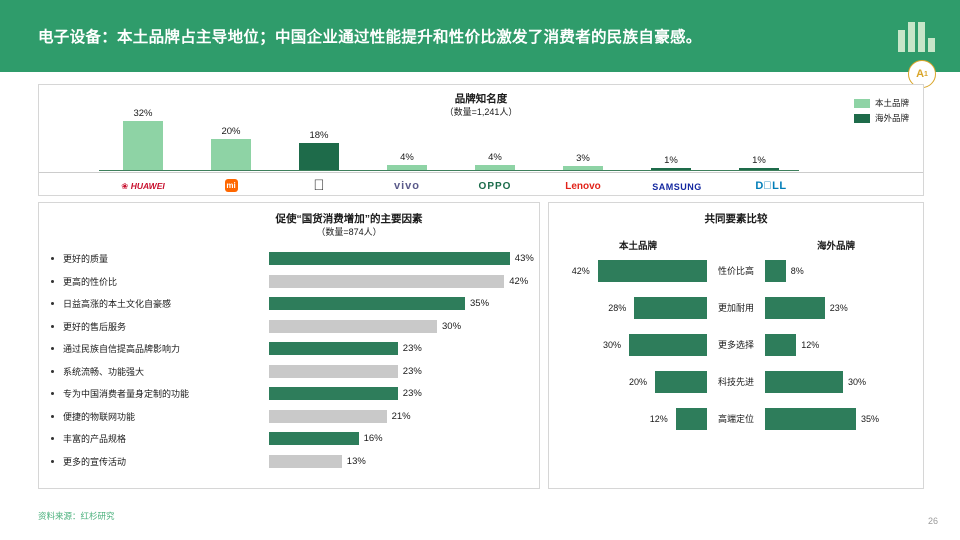  I want to click on legend-swatch-overseas, so click(861, 118).